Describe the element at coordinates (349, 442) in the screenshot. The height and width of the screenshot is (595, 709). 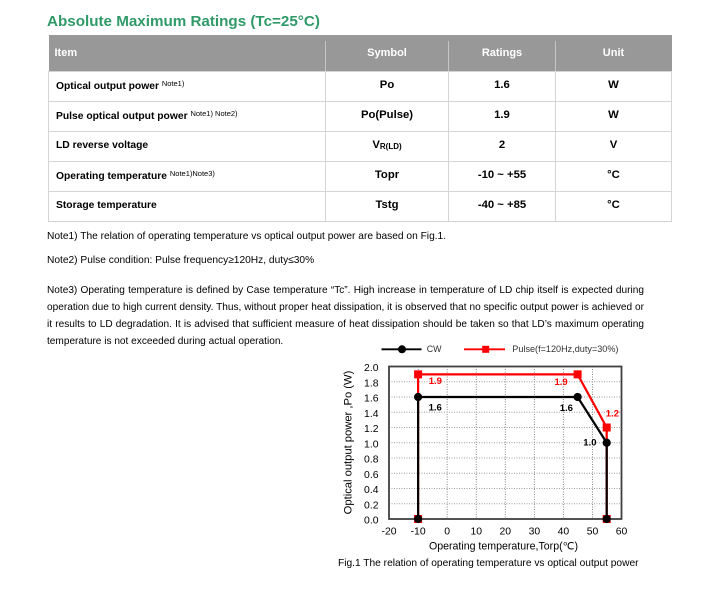
I see `svg-text: Optical output power ,Po (W)` at that location.